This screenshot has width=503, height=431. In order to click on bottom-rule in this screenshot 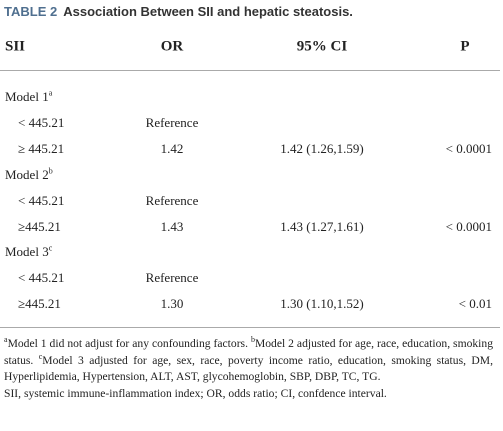, I will do `click(250, 327)`.